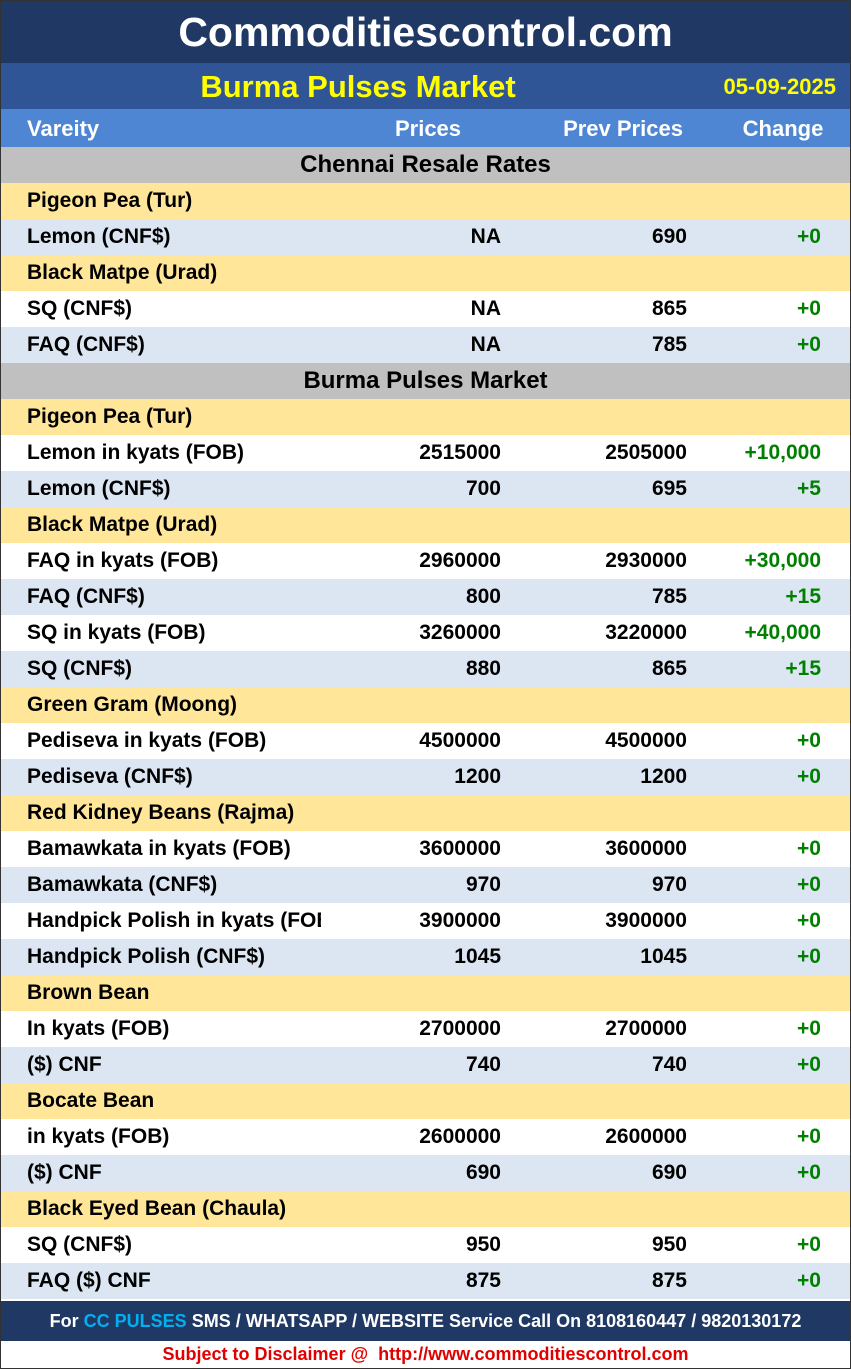 Image resolution: width=851 pixels, height=1369 pixels. Describe the element at coordinates (483, 668) in the screenshot. I see `price: 880` at that location.